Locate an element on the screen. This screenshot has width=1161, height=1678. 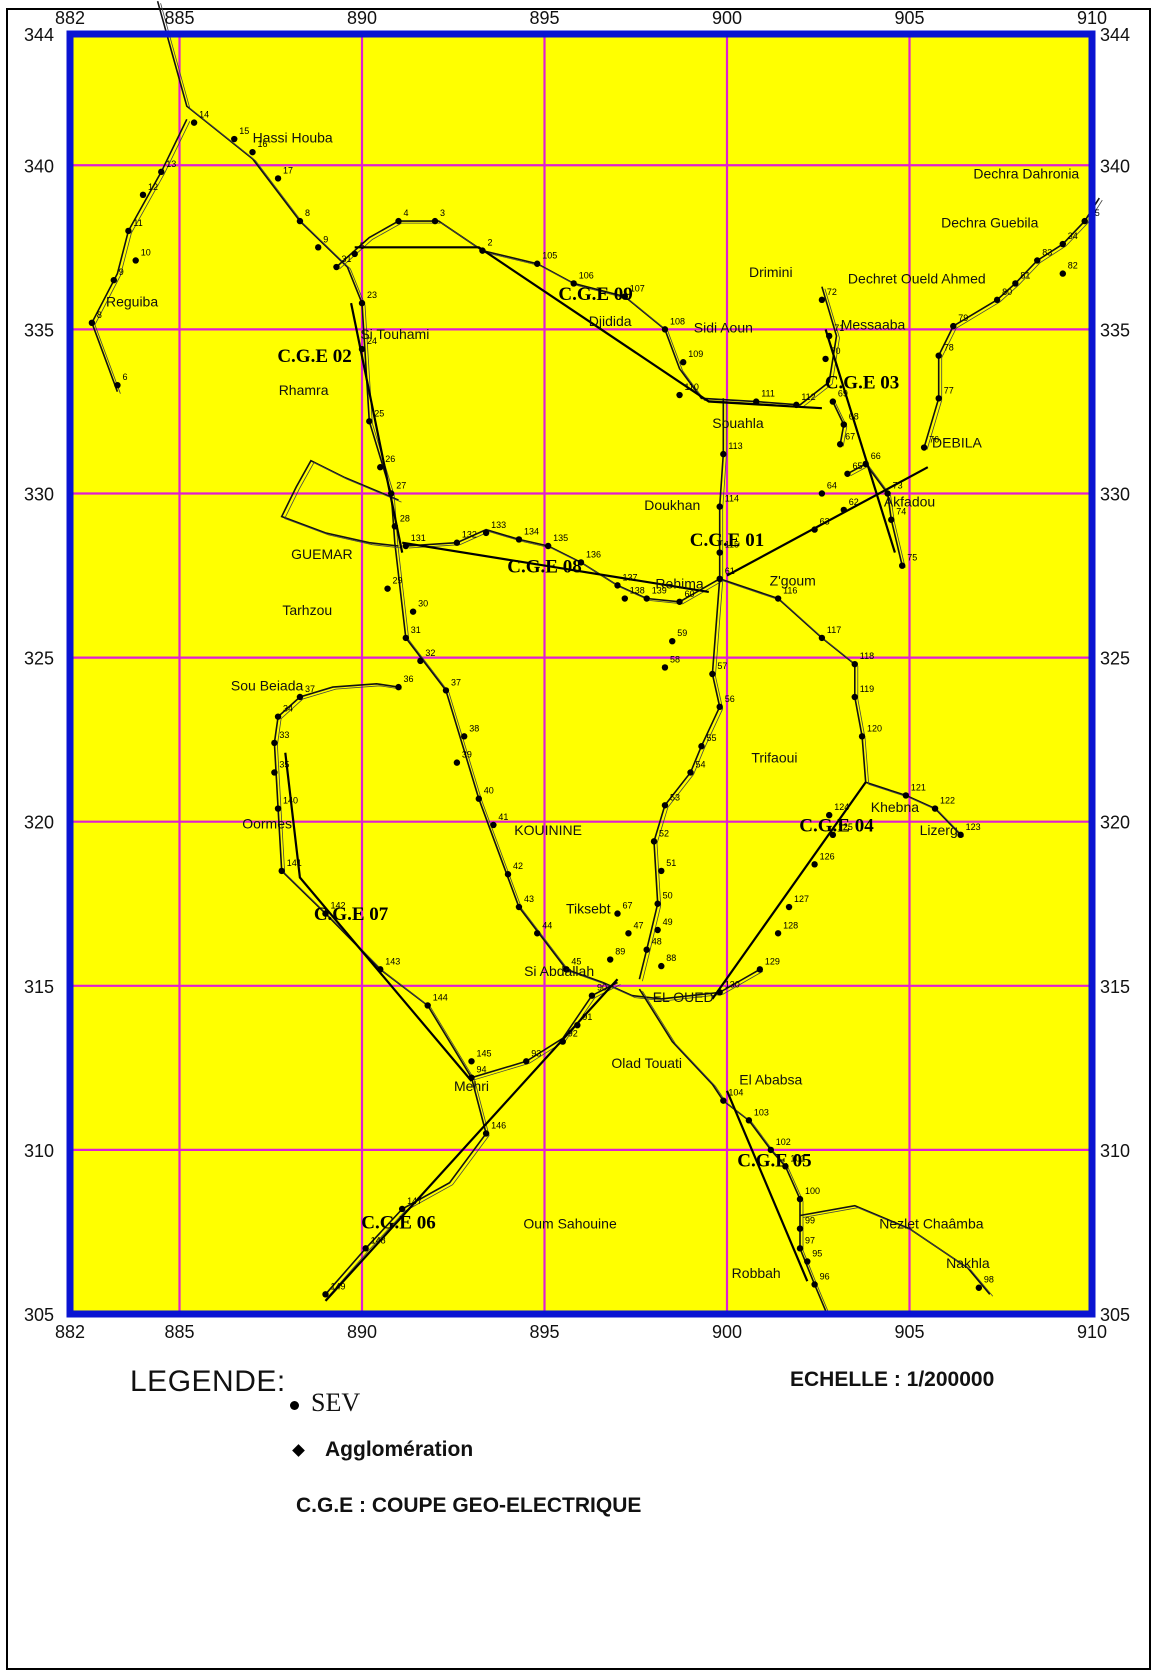
y-tick-right: 330 is located at coordinates (1115, 494).